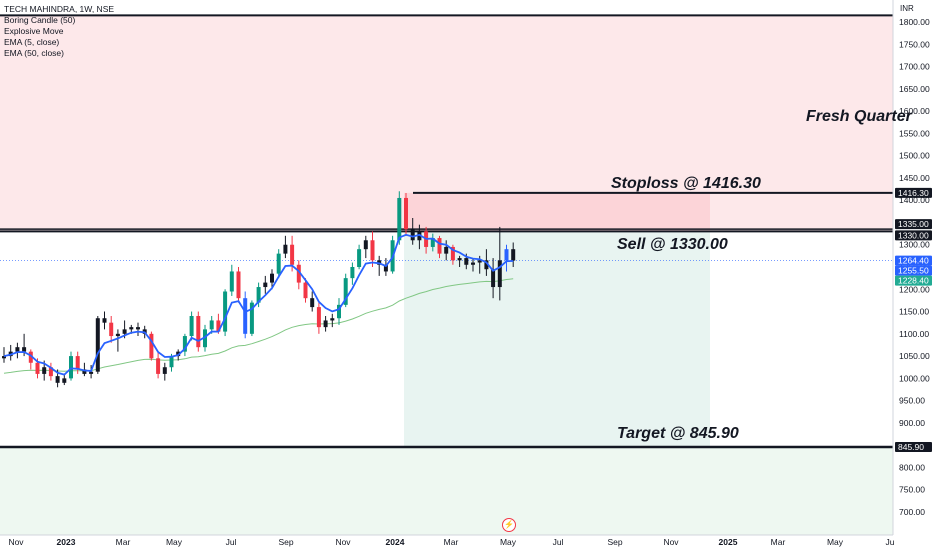 This screenshot has height=550, width=932. I want to click on x-tick-label: Ju, so click(890, 542).